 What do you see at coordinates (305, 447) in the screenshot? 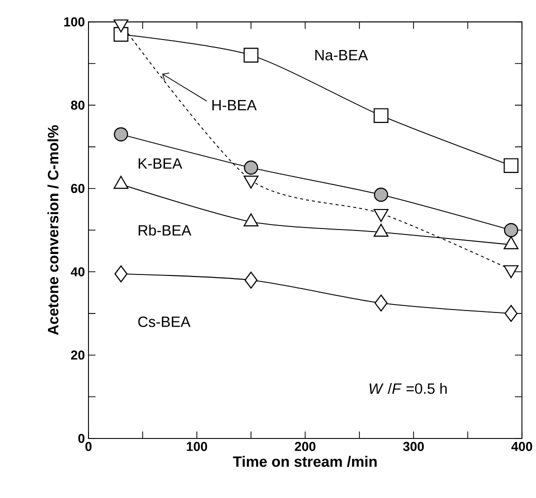
I see `x-tick-label: 200` at bounding box center [305, 447].